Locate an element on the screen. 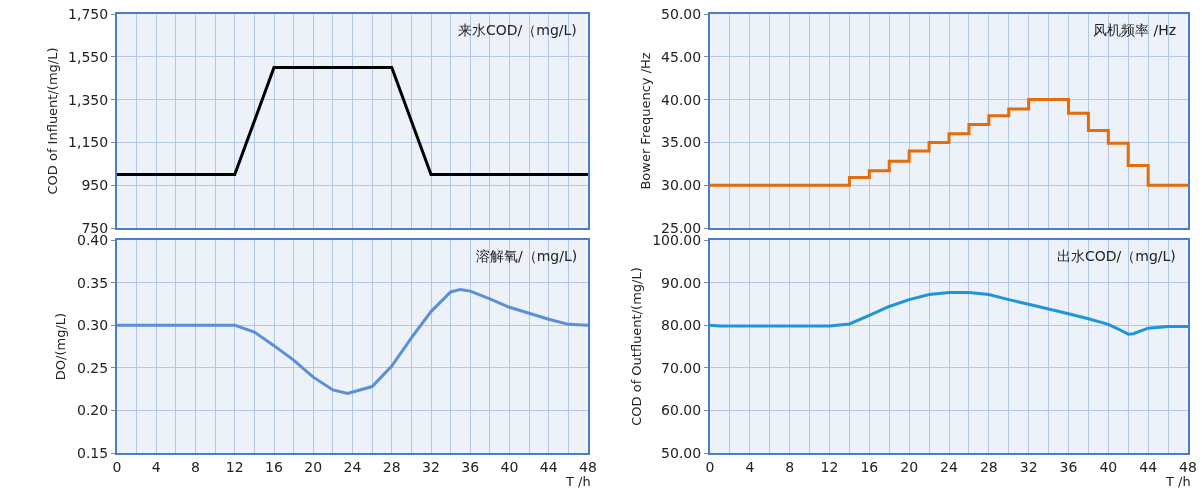 The image size is (1202, 496). y-tick-label: 40.00 is located at coordinates (681, 99).